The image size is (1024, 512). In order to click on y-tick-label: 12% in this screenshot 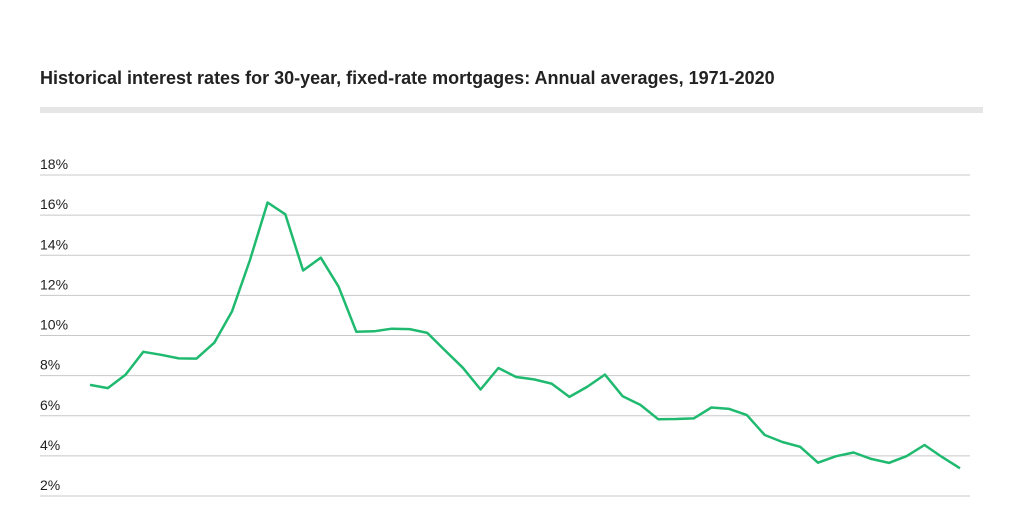, I will do `click(54, 284)`.